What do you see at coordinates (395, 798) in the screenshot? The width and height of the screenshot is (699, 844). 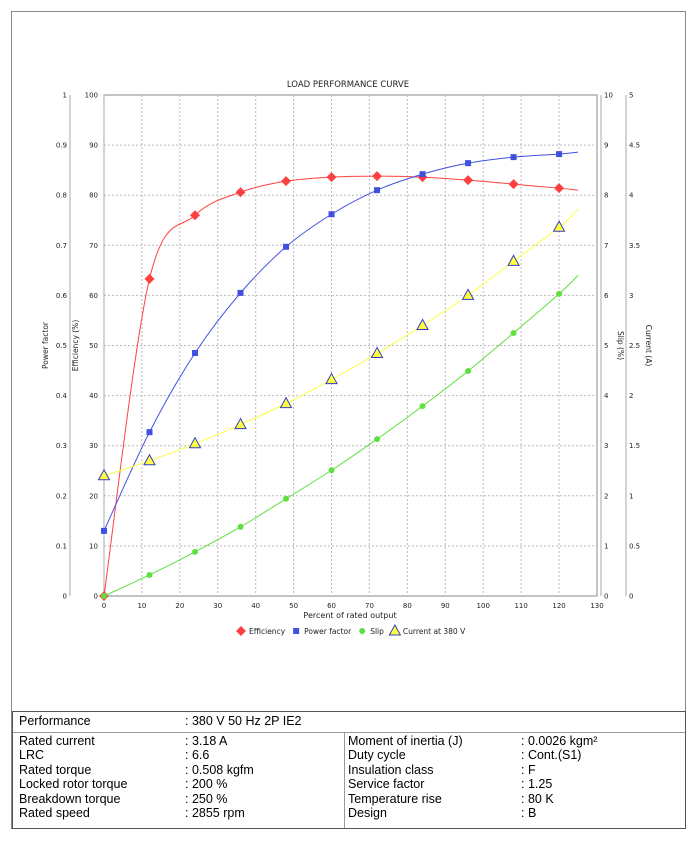 I see `spec-label: Temperature rise` at bounding box center [395, 798].